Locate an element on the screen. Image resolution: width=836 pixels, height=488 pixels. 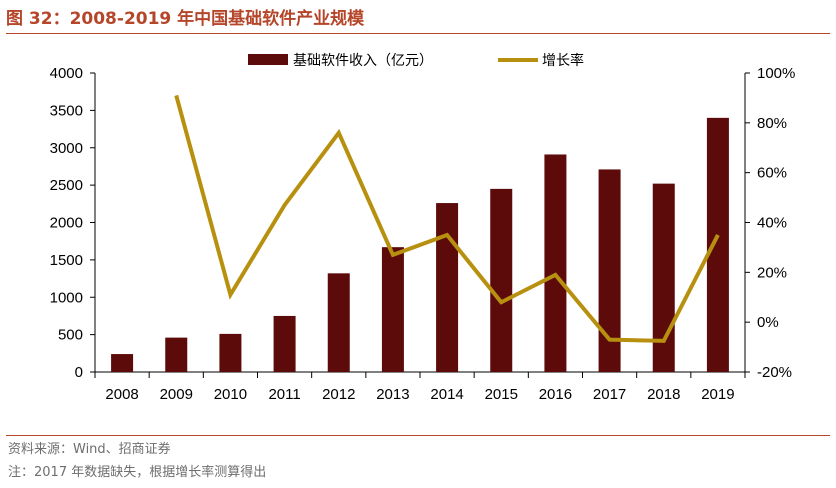
x-axis-tick-label: 2012 is located at coordinates (338, 394).